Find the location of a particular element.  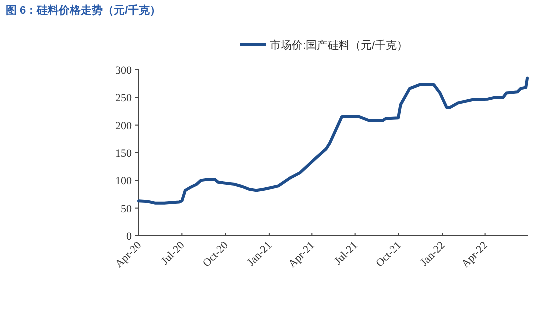

y-tick-label: 0 is located at coordinates (129, 237).